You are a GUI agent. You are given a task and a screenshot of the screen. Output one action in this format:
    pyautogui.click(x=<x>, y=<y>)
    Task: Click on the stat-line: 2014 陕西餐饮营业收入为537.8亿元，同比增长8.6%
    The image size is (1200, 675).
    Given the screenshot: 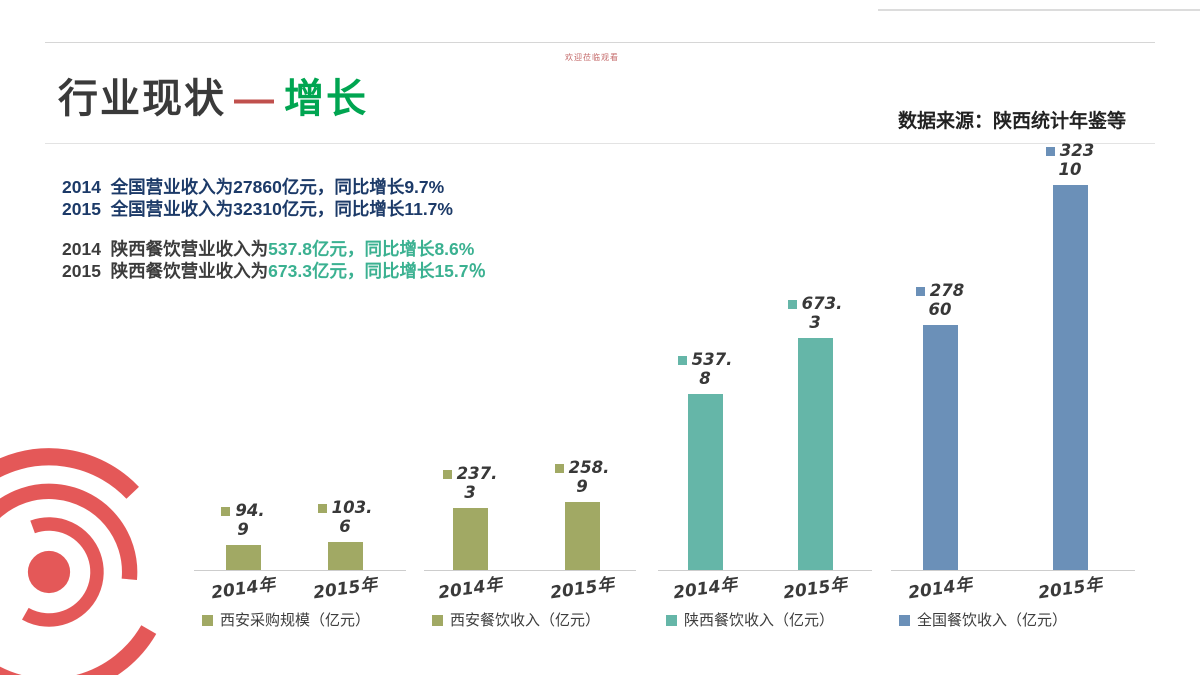 What is the action you would take?
    pyautogui.click(x=274, y=249)
    